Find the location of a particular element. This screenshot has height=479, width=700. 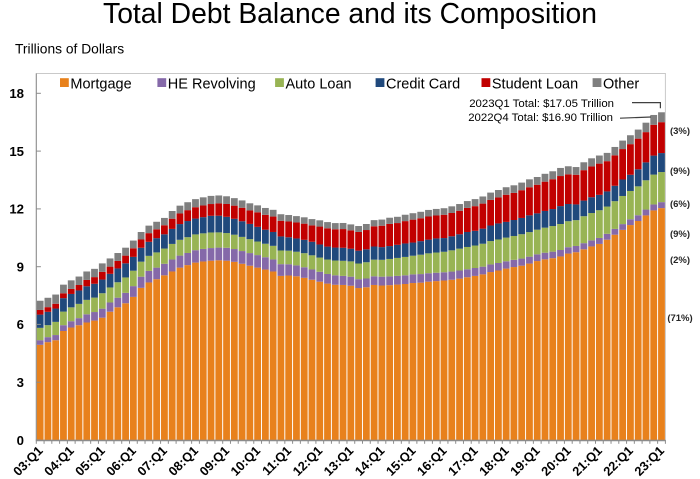

svg-text: 3 is located at coordinates (20, 382).